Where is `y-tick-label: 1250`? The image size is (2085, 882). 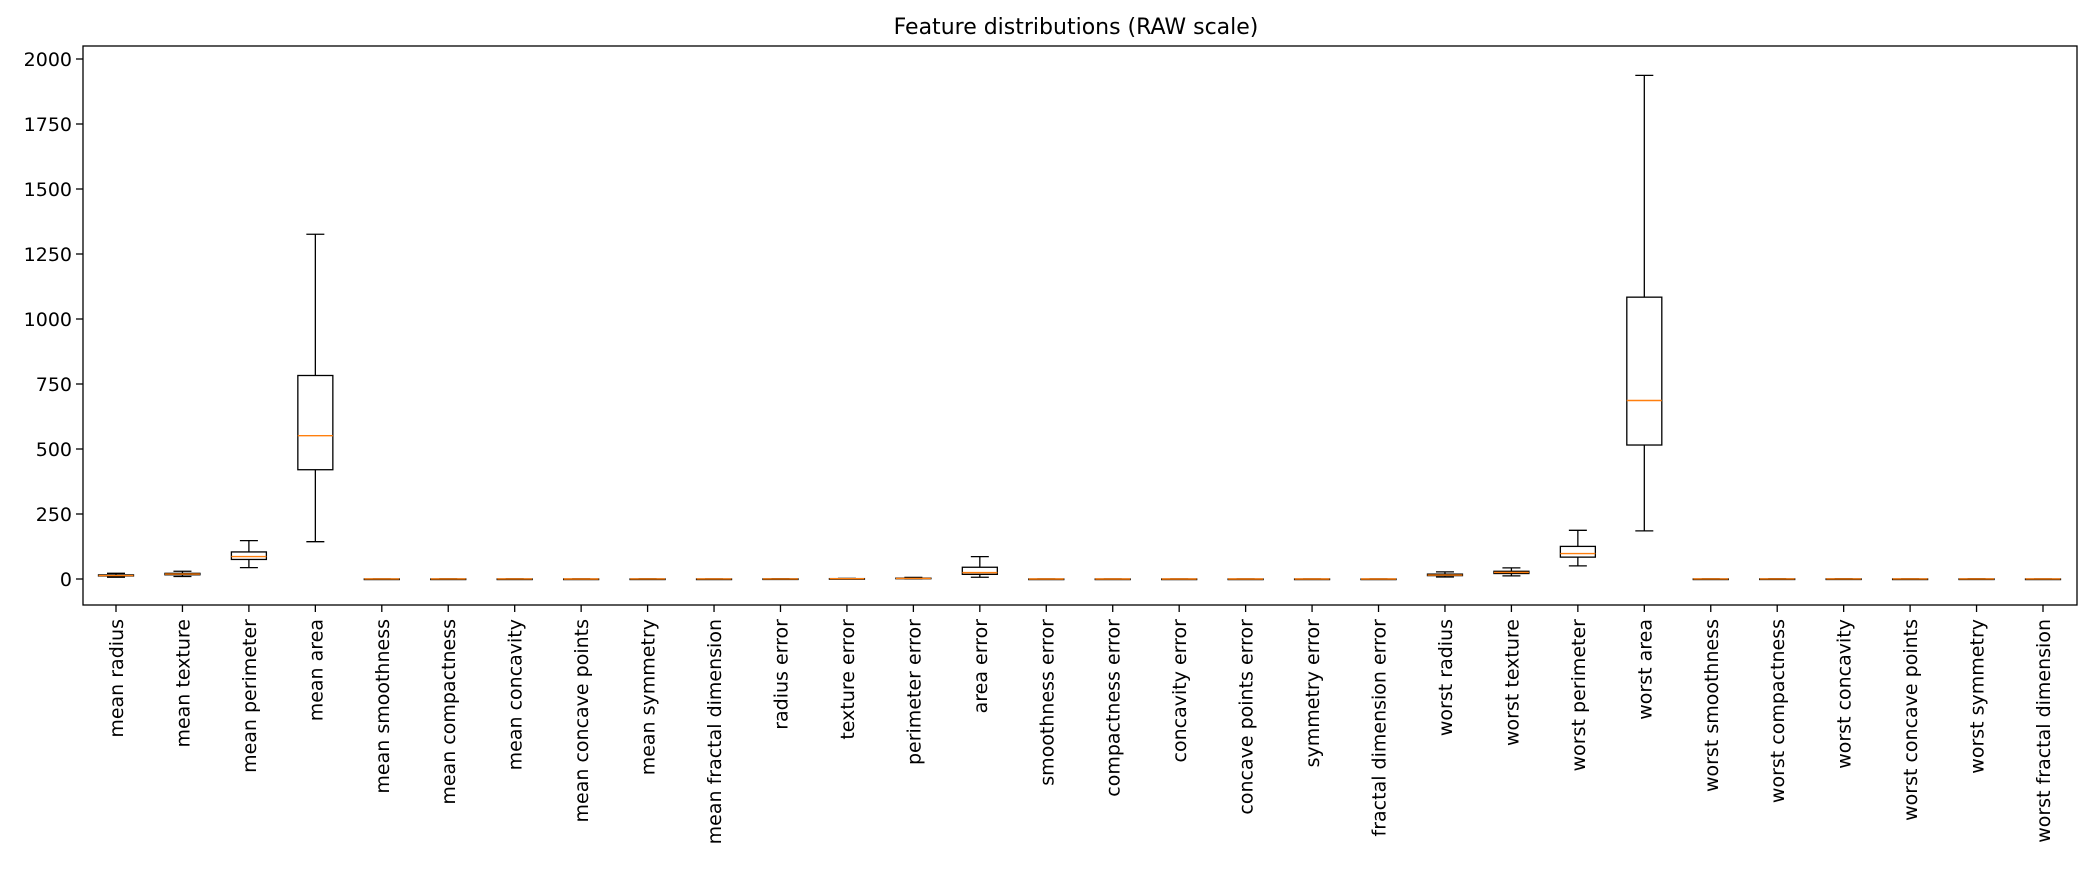
y-tick-label: 1250 is located at coordinates (48, 255).